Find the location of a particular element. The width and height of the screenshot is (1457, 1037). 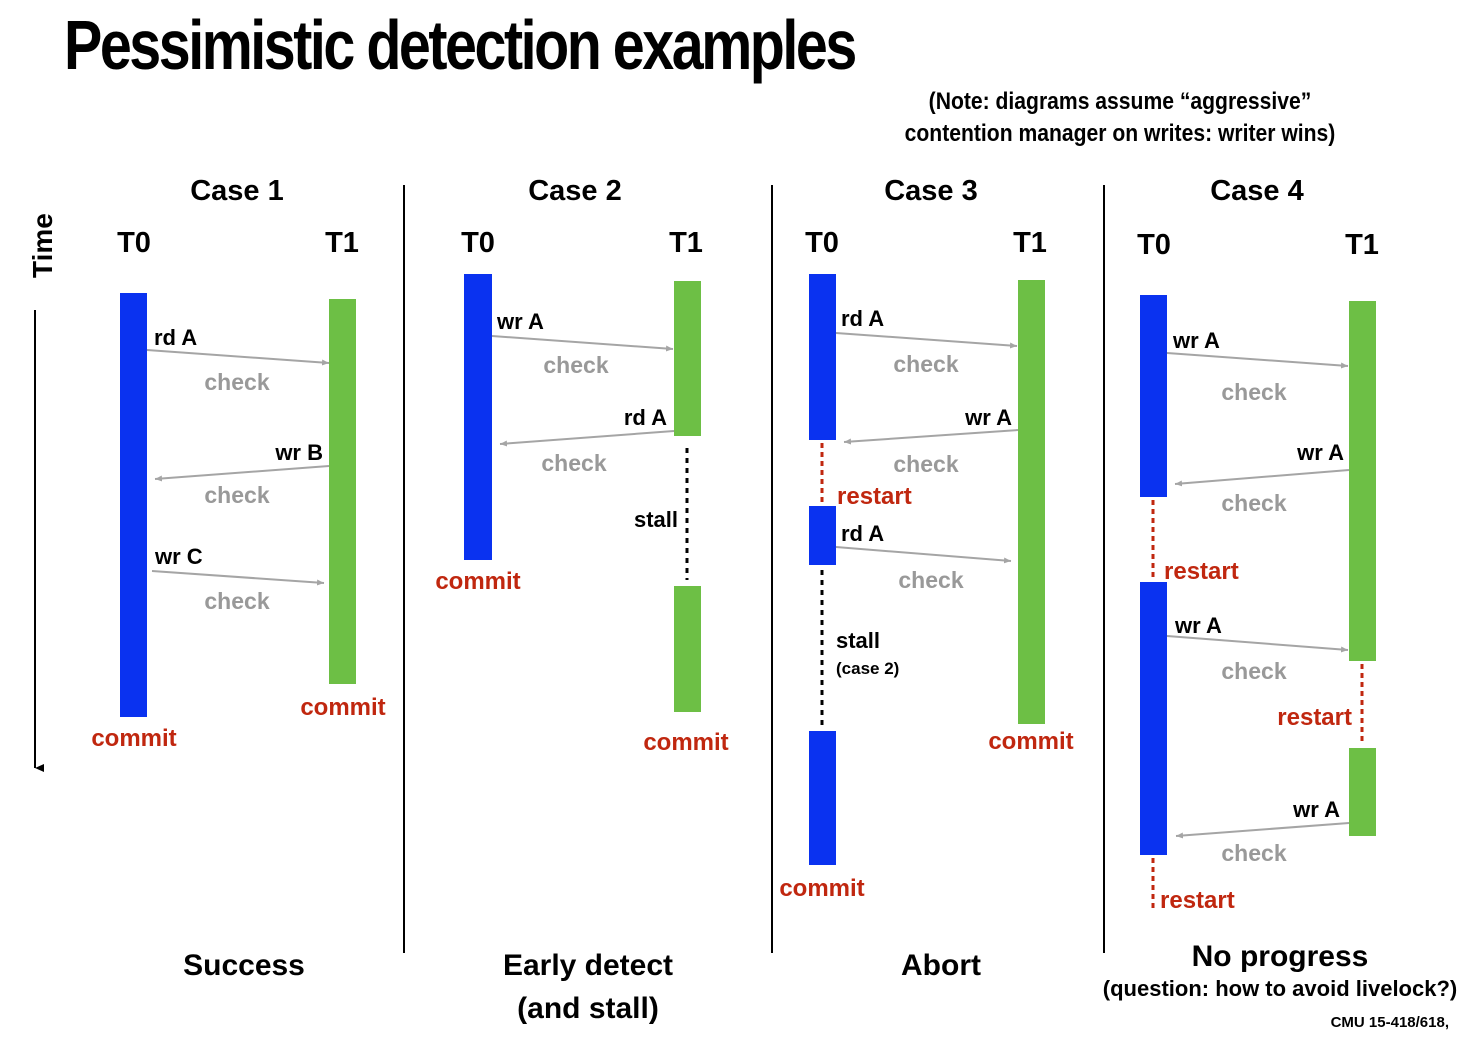

outcome-sub-label: (and stall) is located at coordinates (588, 1008).